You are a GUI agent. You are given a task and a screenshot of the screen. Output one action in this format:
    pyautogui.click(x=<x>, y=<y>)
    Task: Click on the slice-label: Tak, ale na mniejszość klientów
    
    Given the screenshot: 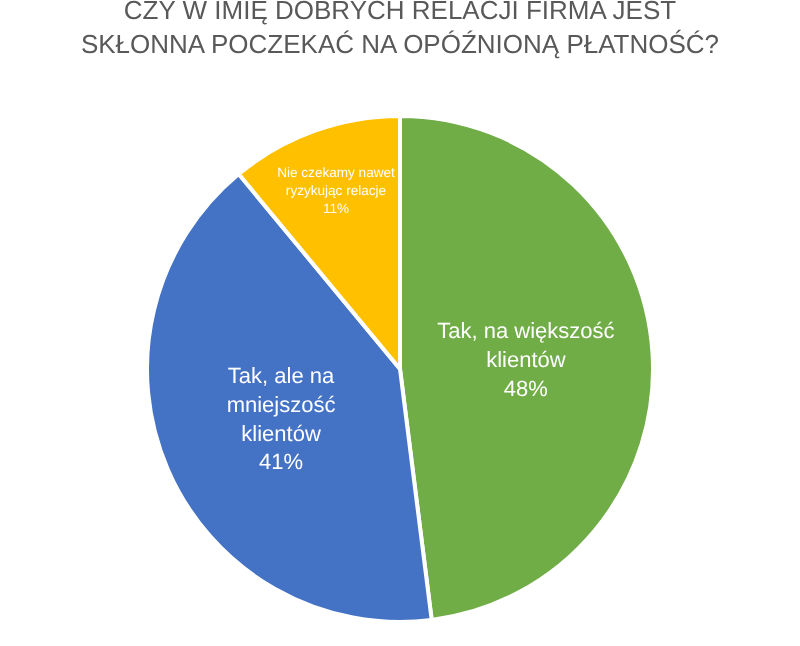 What is the action you would take?
    pyautogui.click(x=281, y=406)
    